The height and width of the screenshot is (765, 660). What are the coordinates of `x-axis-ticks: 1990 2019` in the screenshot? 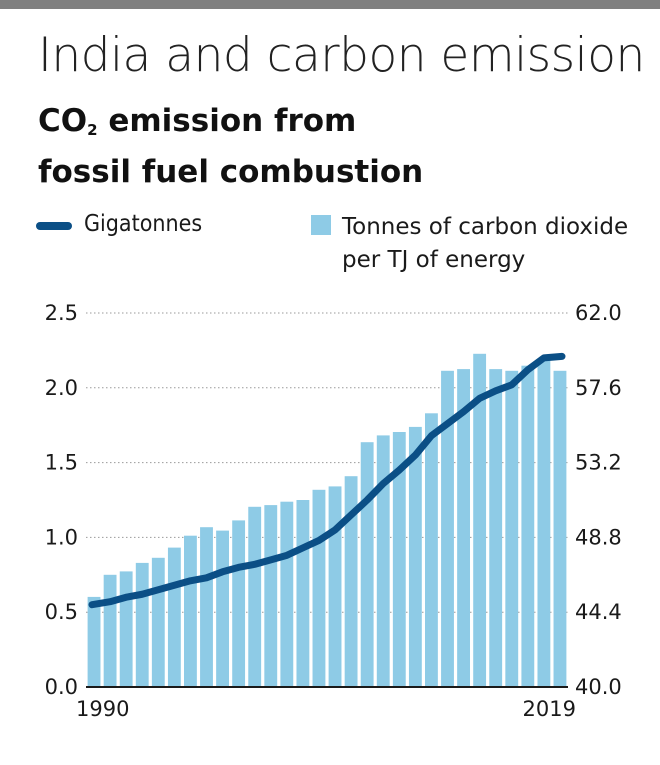 It's located at (326, 709).